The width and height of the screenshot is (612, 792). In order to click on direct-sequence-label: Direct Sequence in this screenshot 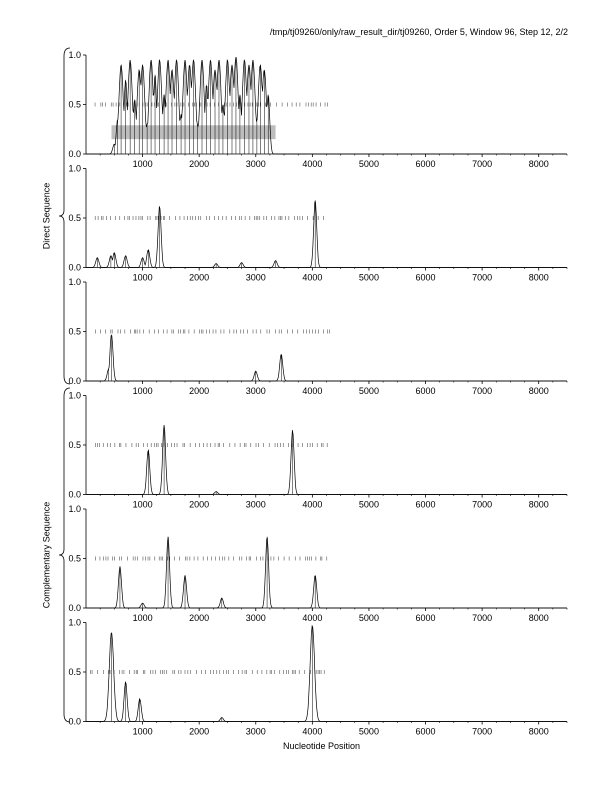, I will do `click(45, 216)`.